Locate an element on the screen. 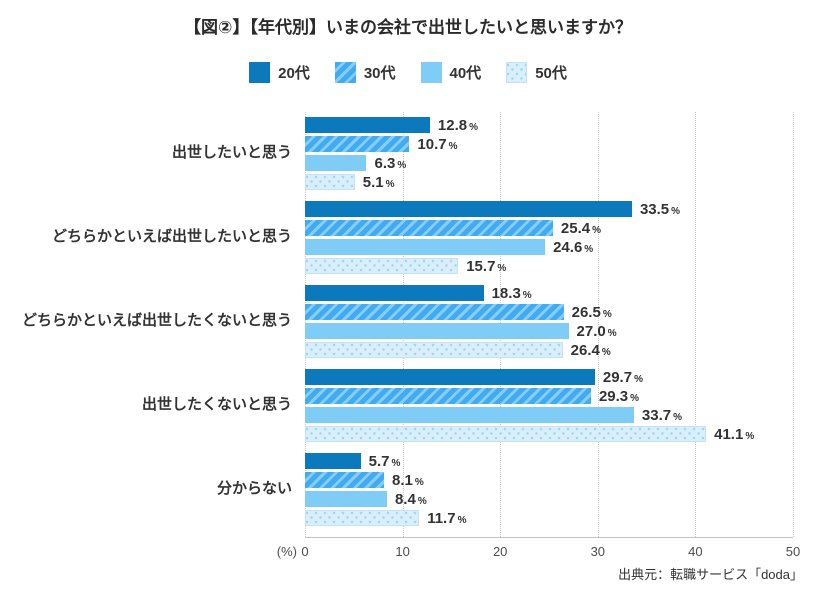  category-group-2: どちらかといえば出世したくないと思う 18.3% 26.5% 27.0% 26.4% is located at coordinates (408, 321).